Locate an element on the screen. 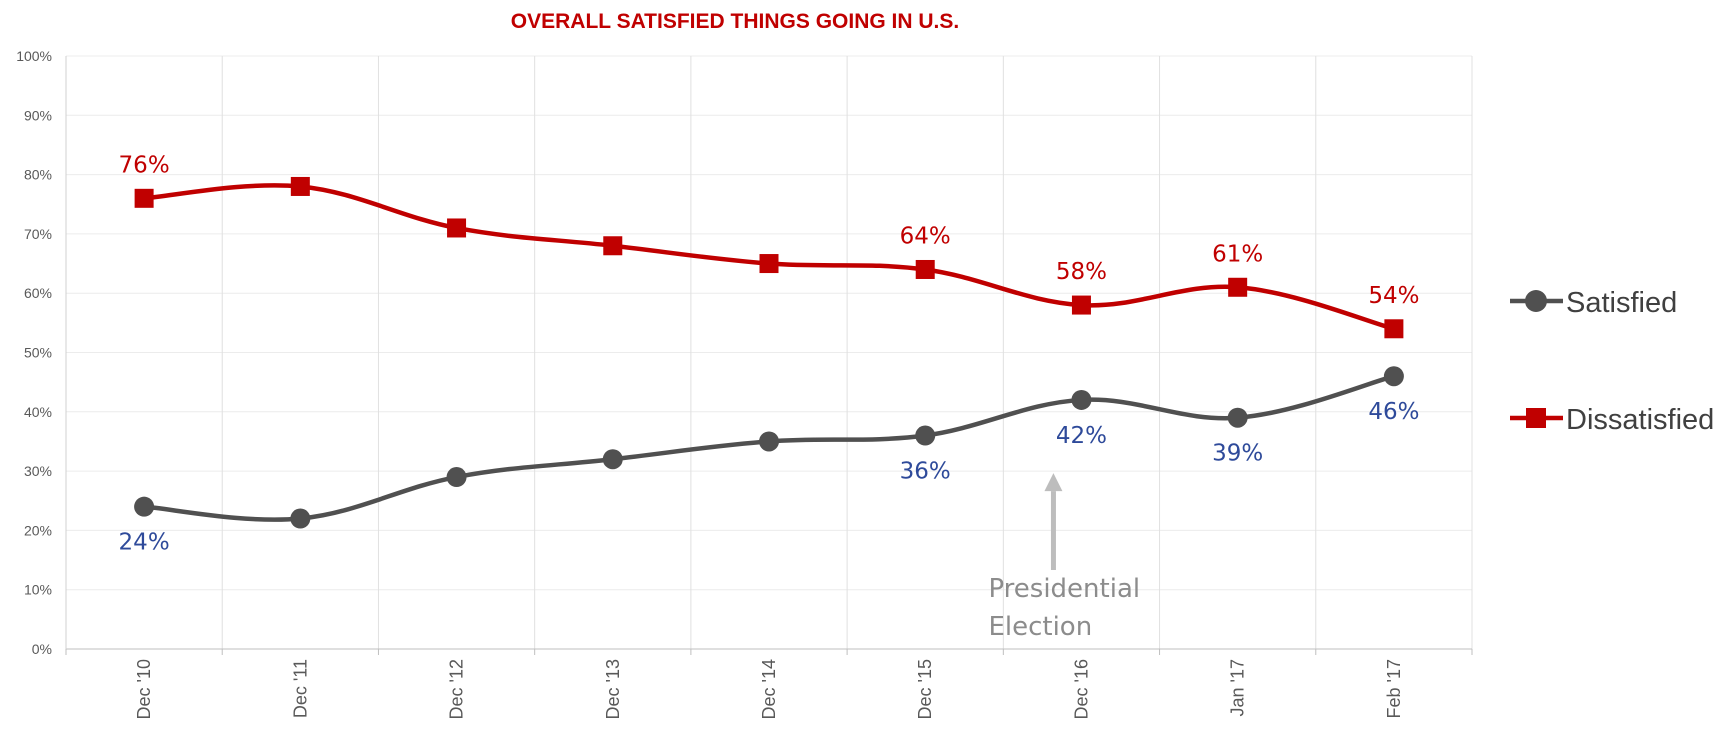 Image resolution: width=1735 pixels, height=733 pixels. y-tick-label: 10% is located at coordinates (38, 590).